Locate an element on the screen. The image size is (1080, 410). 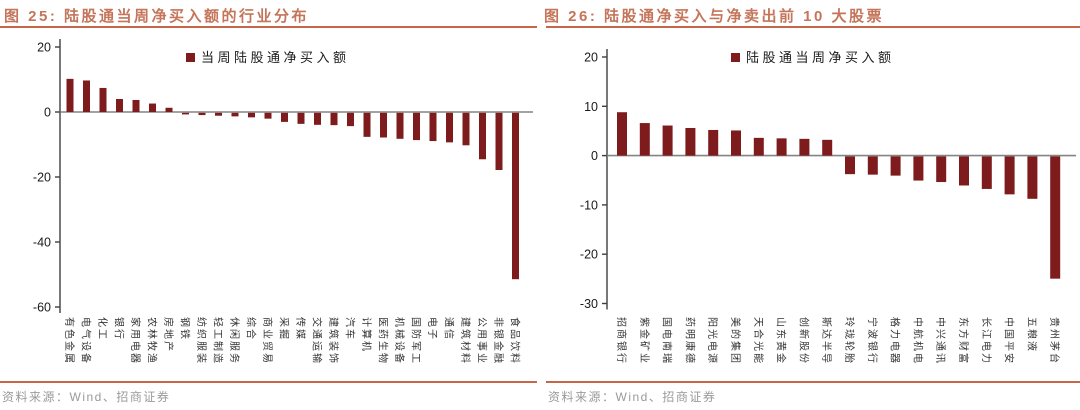
category-label: 有色金属 is located at coordinates (69, 341).